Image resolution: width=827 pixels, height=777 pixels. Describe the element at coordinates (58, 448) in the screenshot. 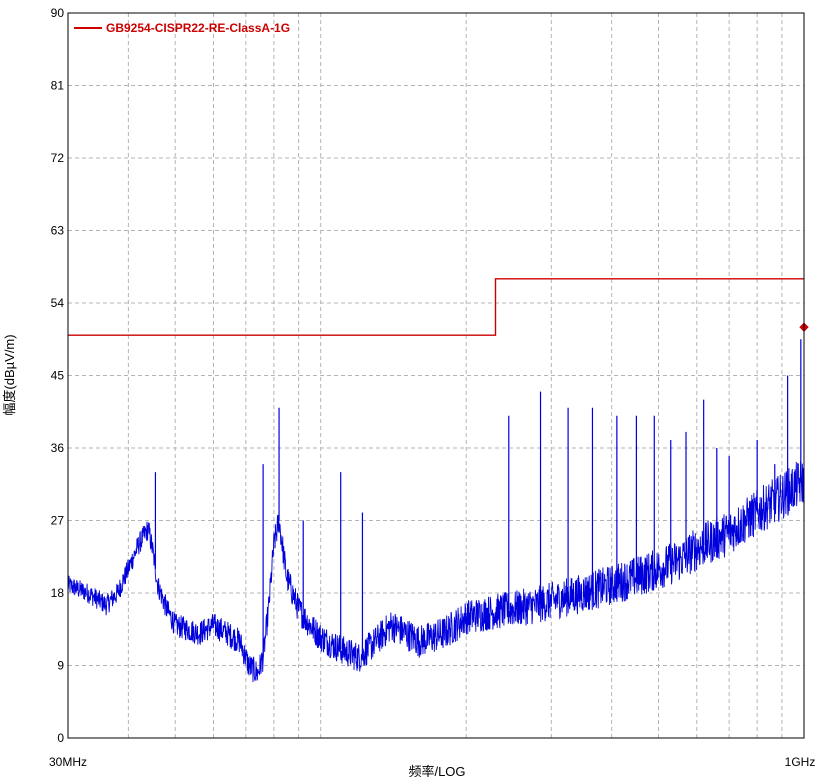

I see `y-tick-label: 36` at that location.